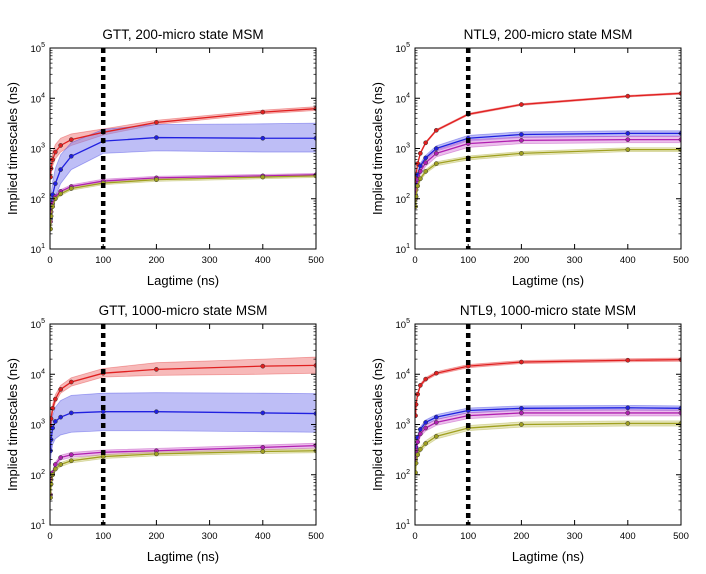 Image resolution: width=706 pixels, height=574 pixels. Describe the element at coordinates (182, 34) in the screenshot. I see `chart-title: GTT, 200-micro state MSM` at that location.